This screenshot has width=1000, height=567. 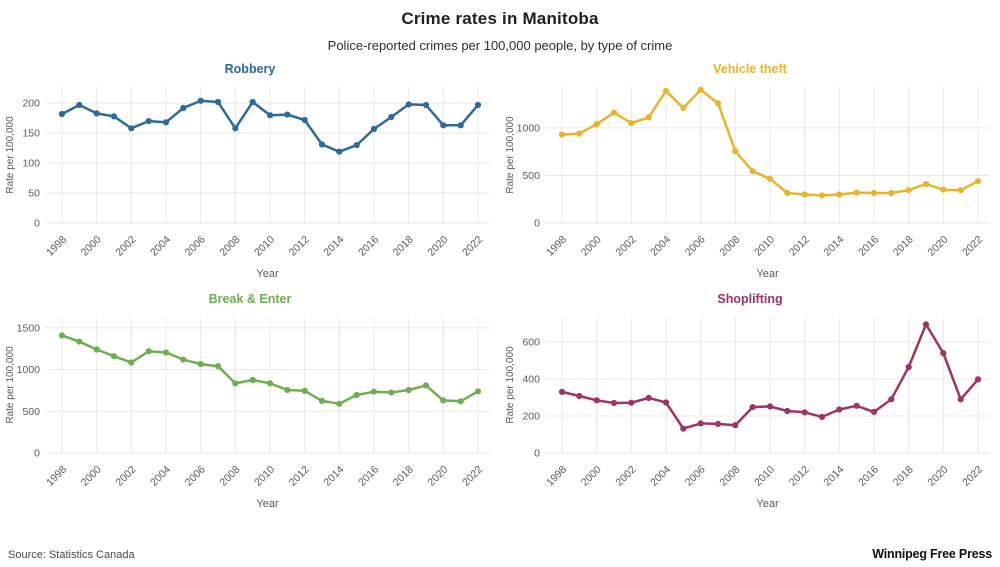 I want to click on page-title: Crime rates in Manitoba, so click(x=500, y=18).